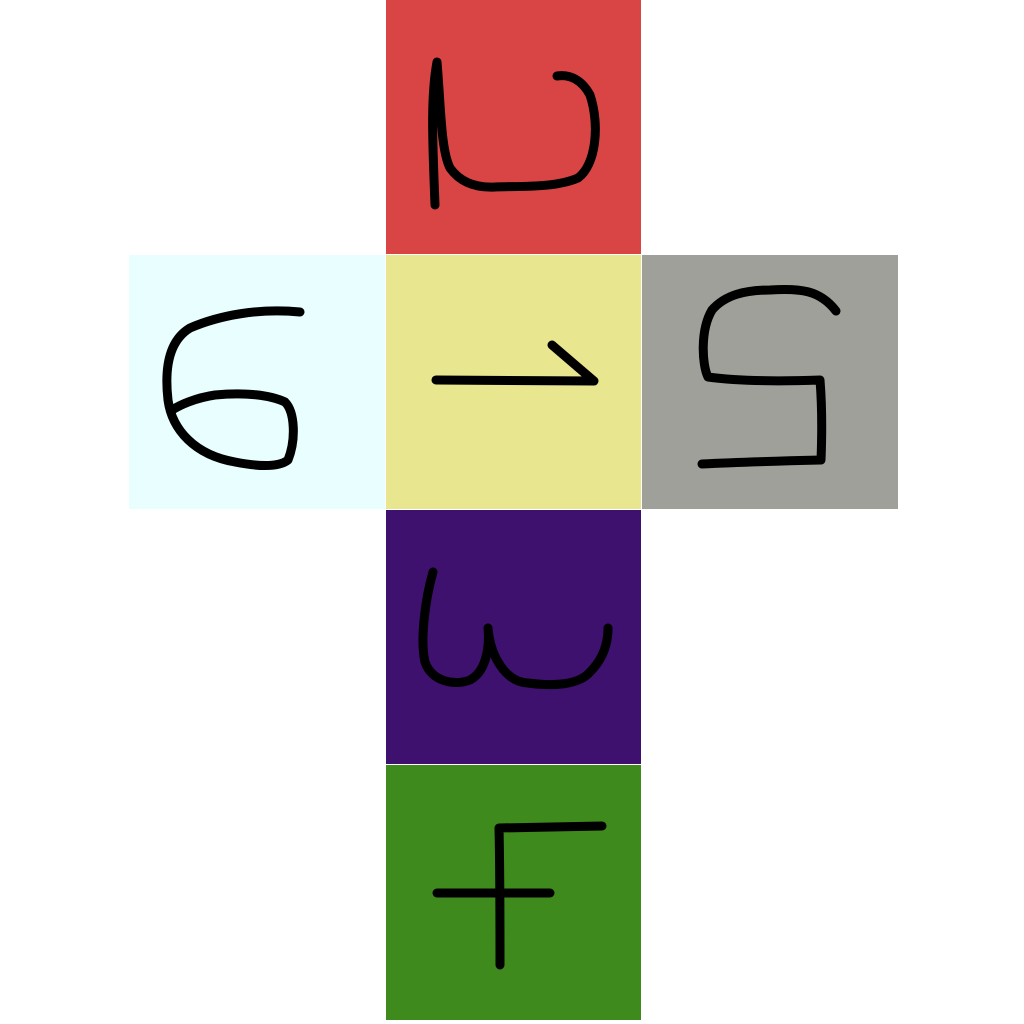 Image resolution: width=1024 pixels, height=1024 pixels. What do you see at coordinates (514, 133) in the screenshot?
I see `digit-2-glyph` at bounding box center [514, 133].